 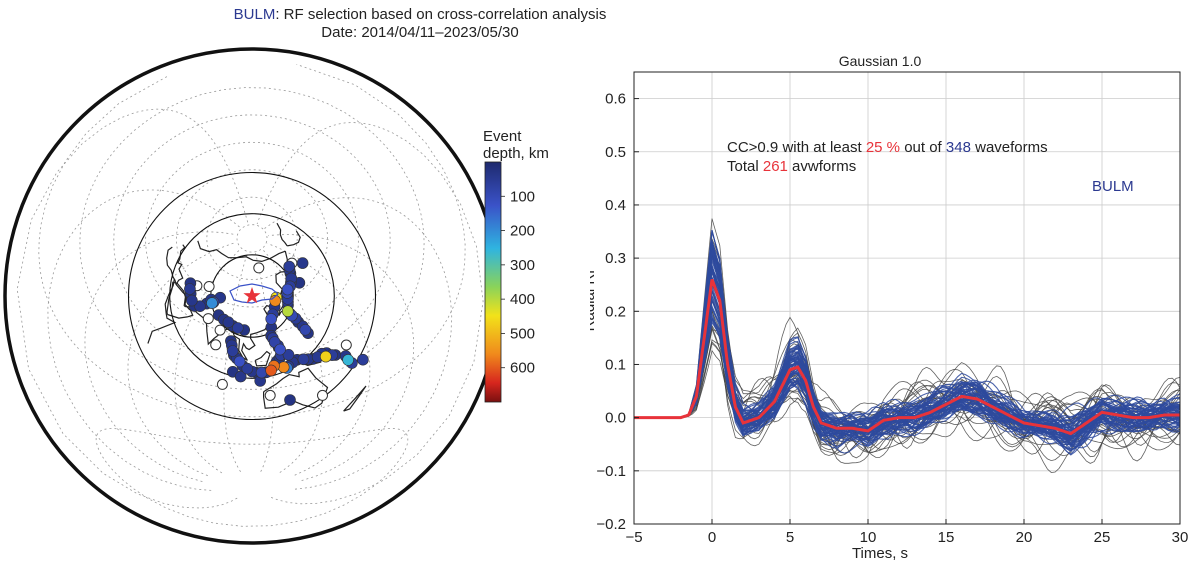 I want to click on colorbar-title-2: depth, km, so click(x=516, y=153).